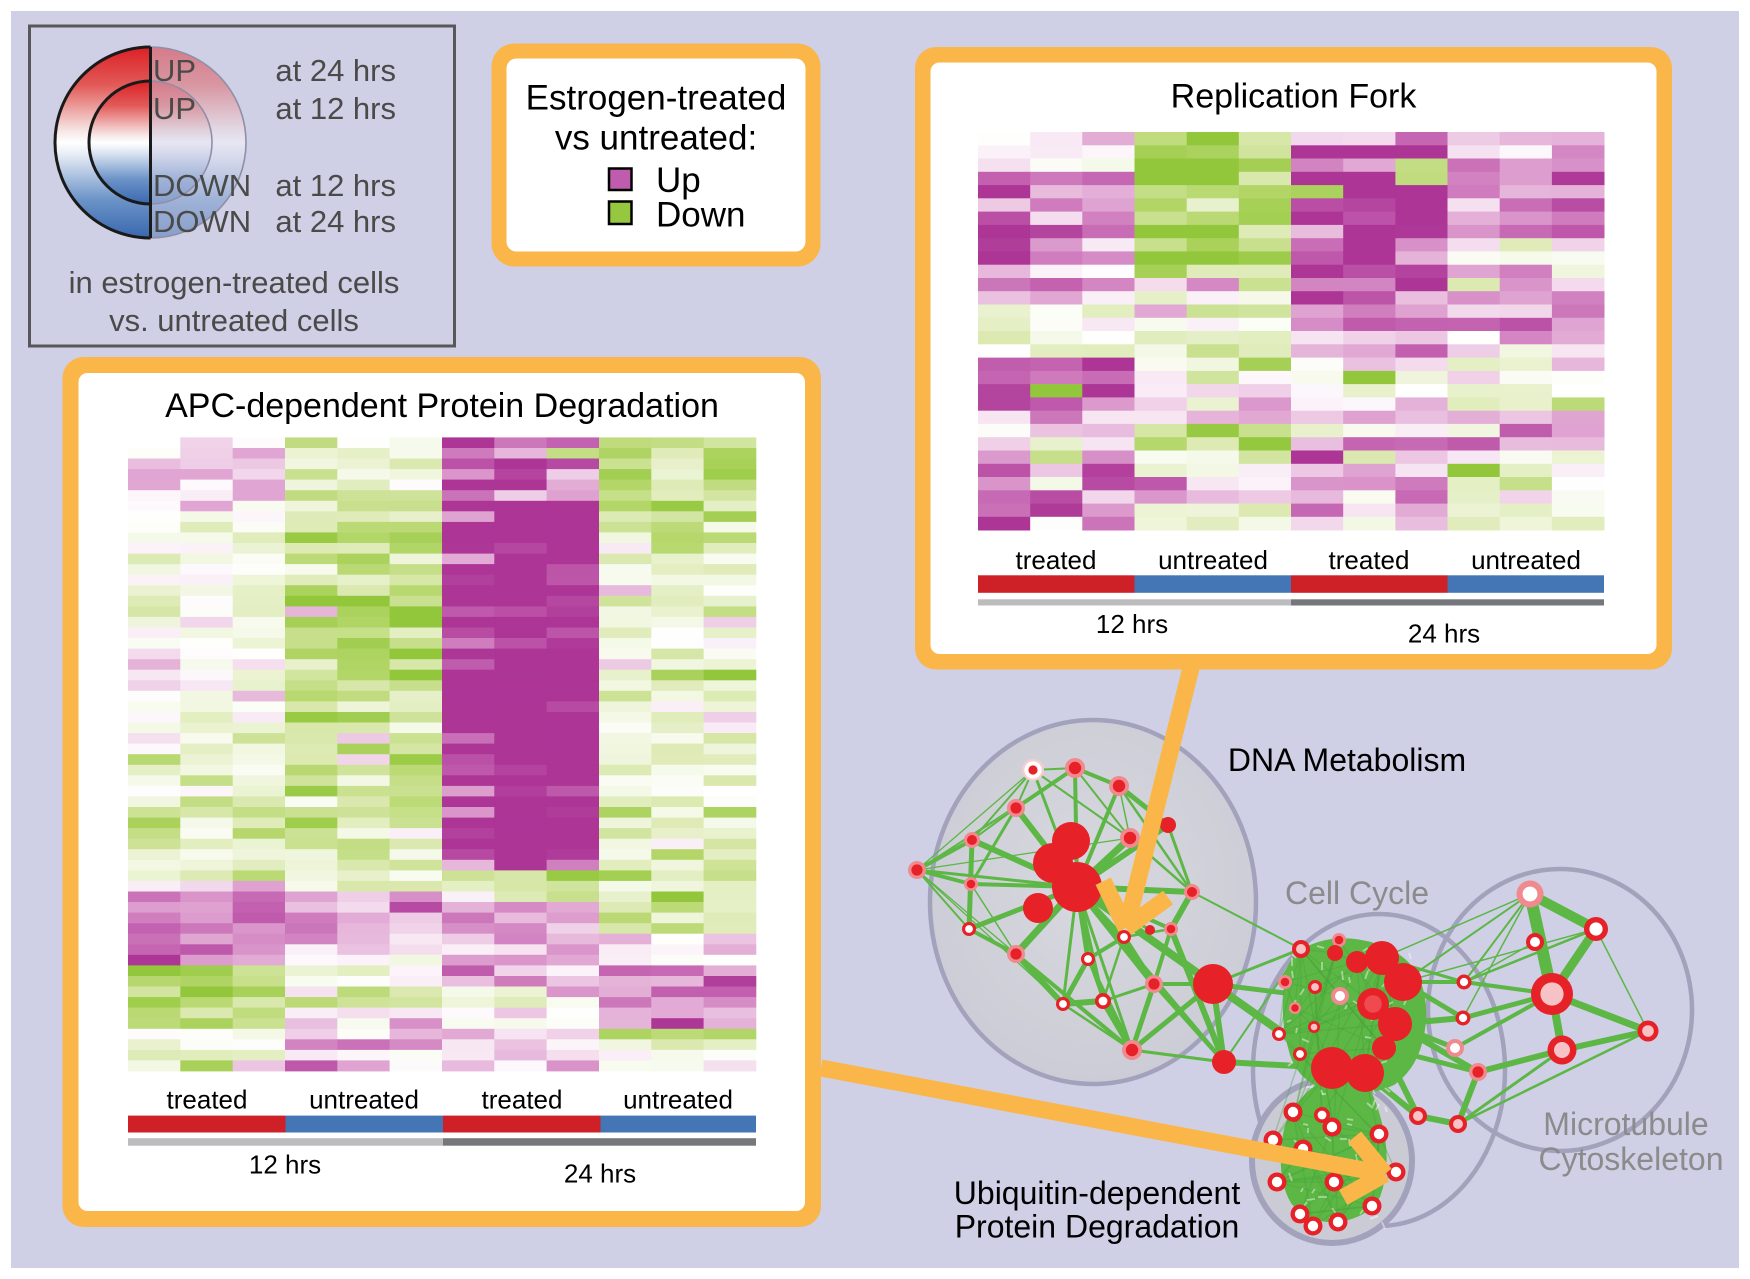 Image resolution: width=1750 pixels, height=1279 pixels. I want to click on svg-text: Microtubule, so click(1625, 1124).